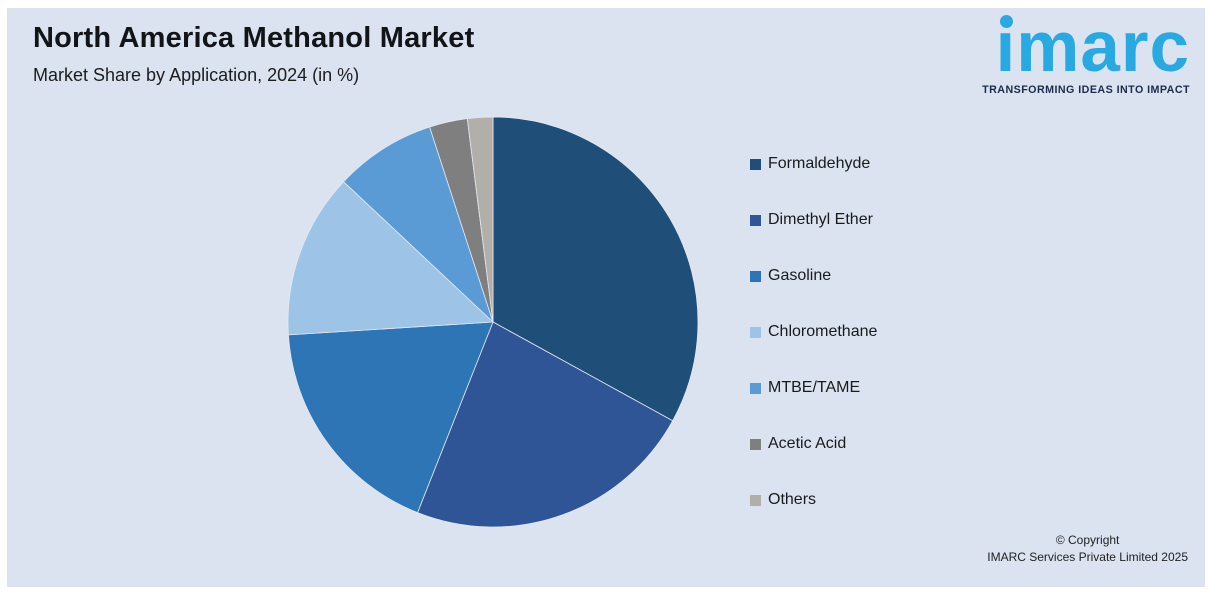 This screenshot has height=592, width=1212. I want to click on logo-tagline: TRANSFORMING IDEAS INTO IMPACT, so click(1086, 90).